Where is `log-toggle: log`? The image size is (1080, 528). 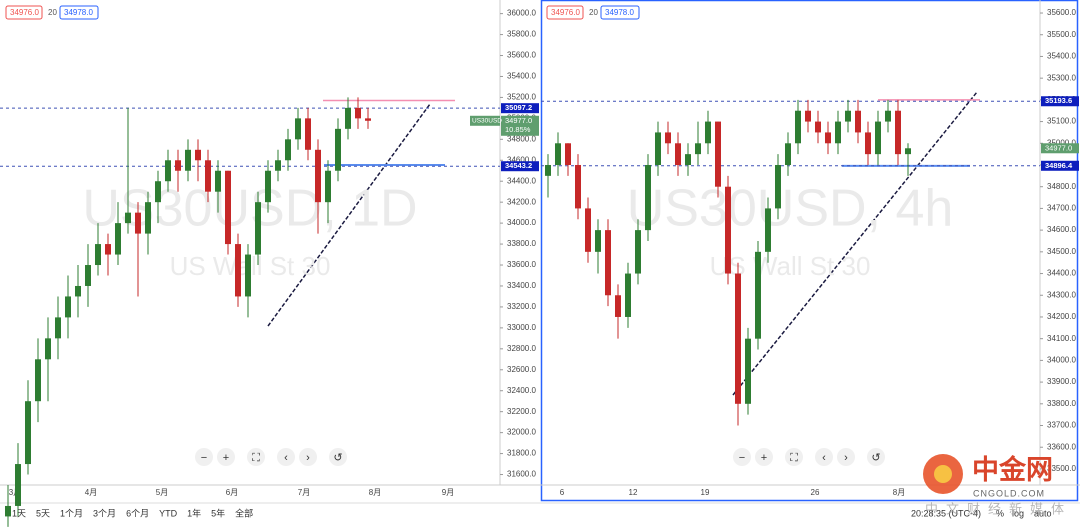 log-toggle: log is located at coordinates (1018, 513).